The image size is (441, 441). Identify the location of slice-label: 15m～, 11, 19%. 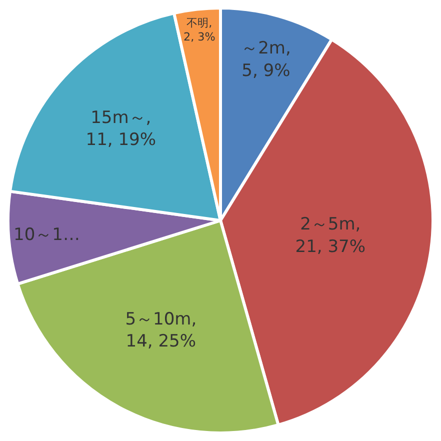
(121, 129).